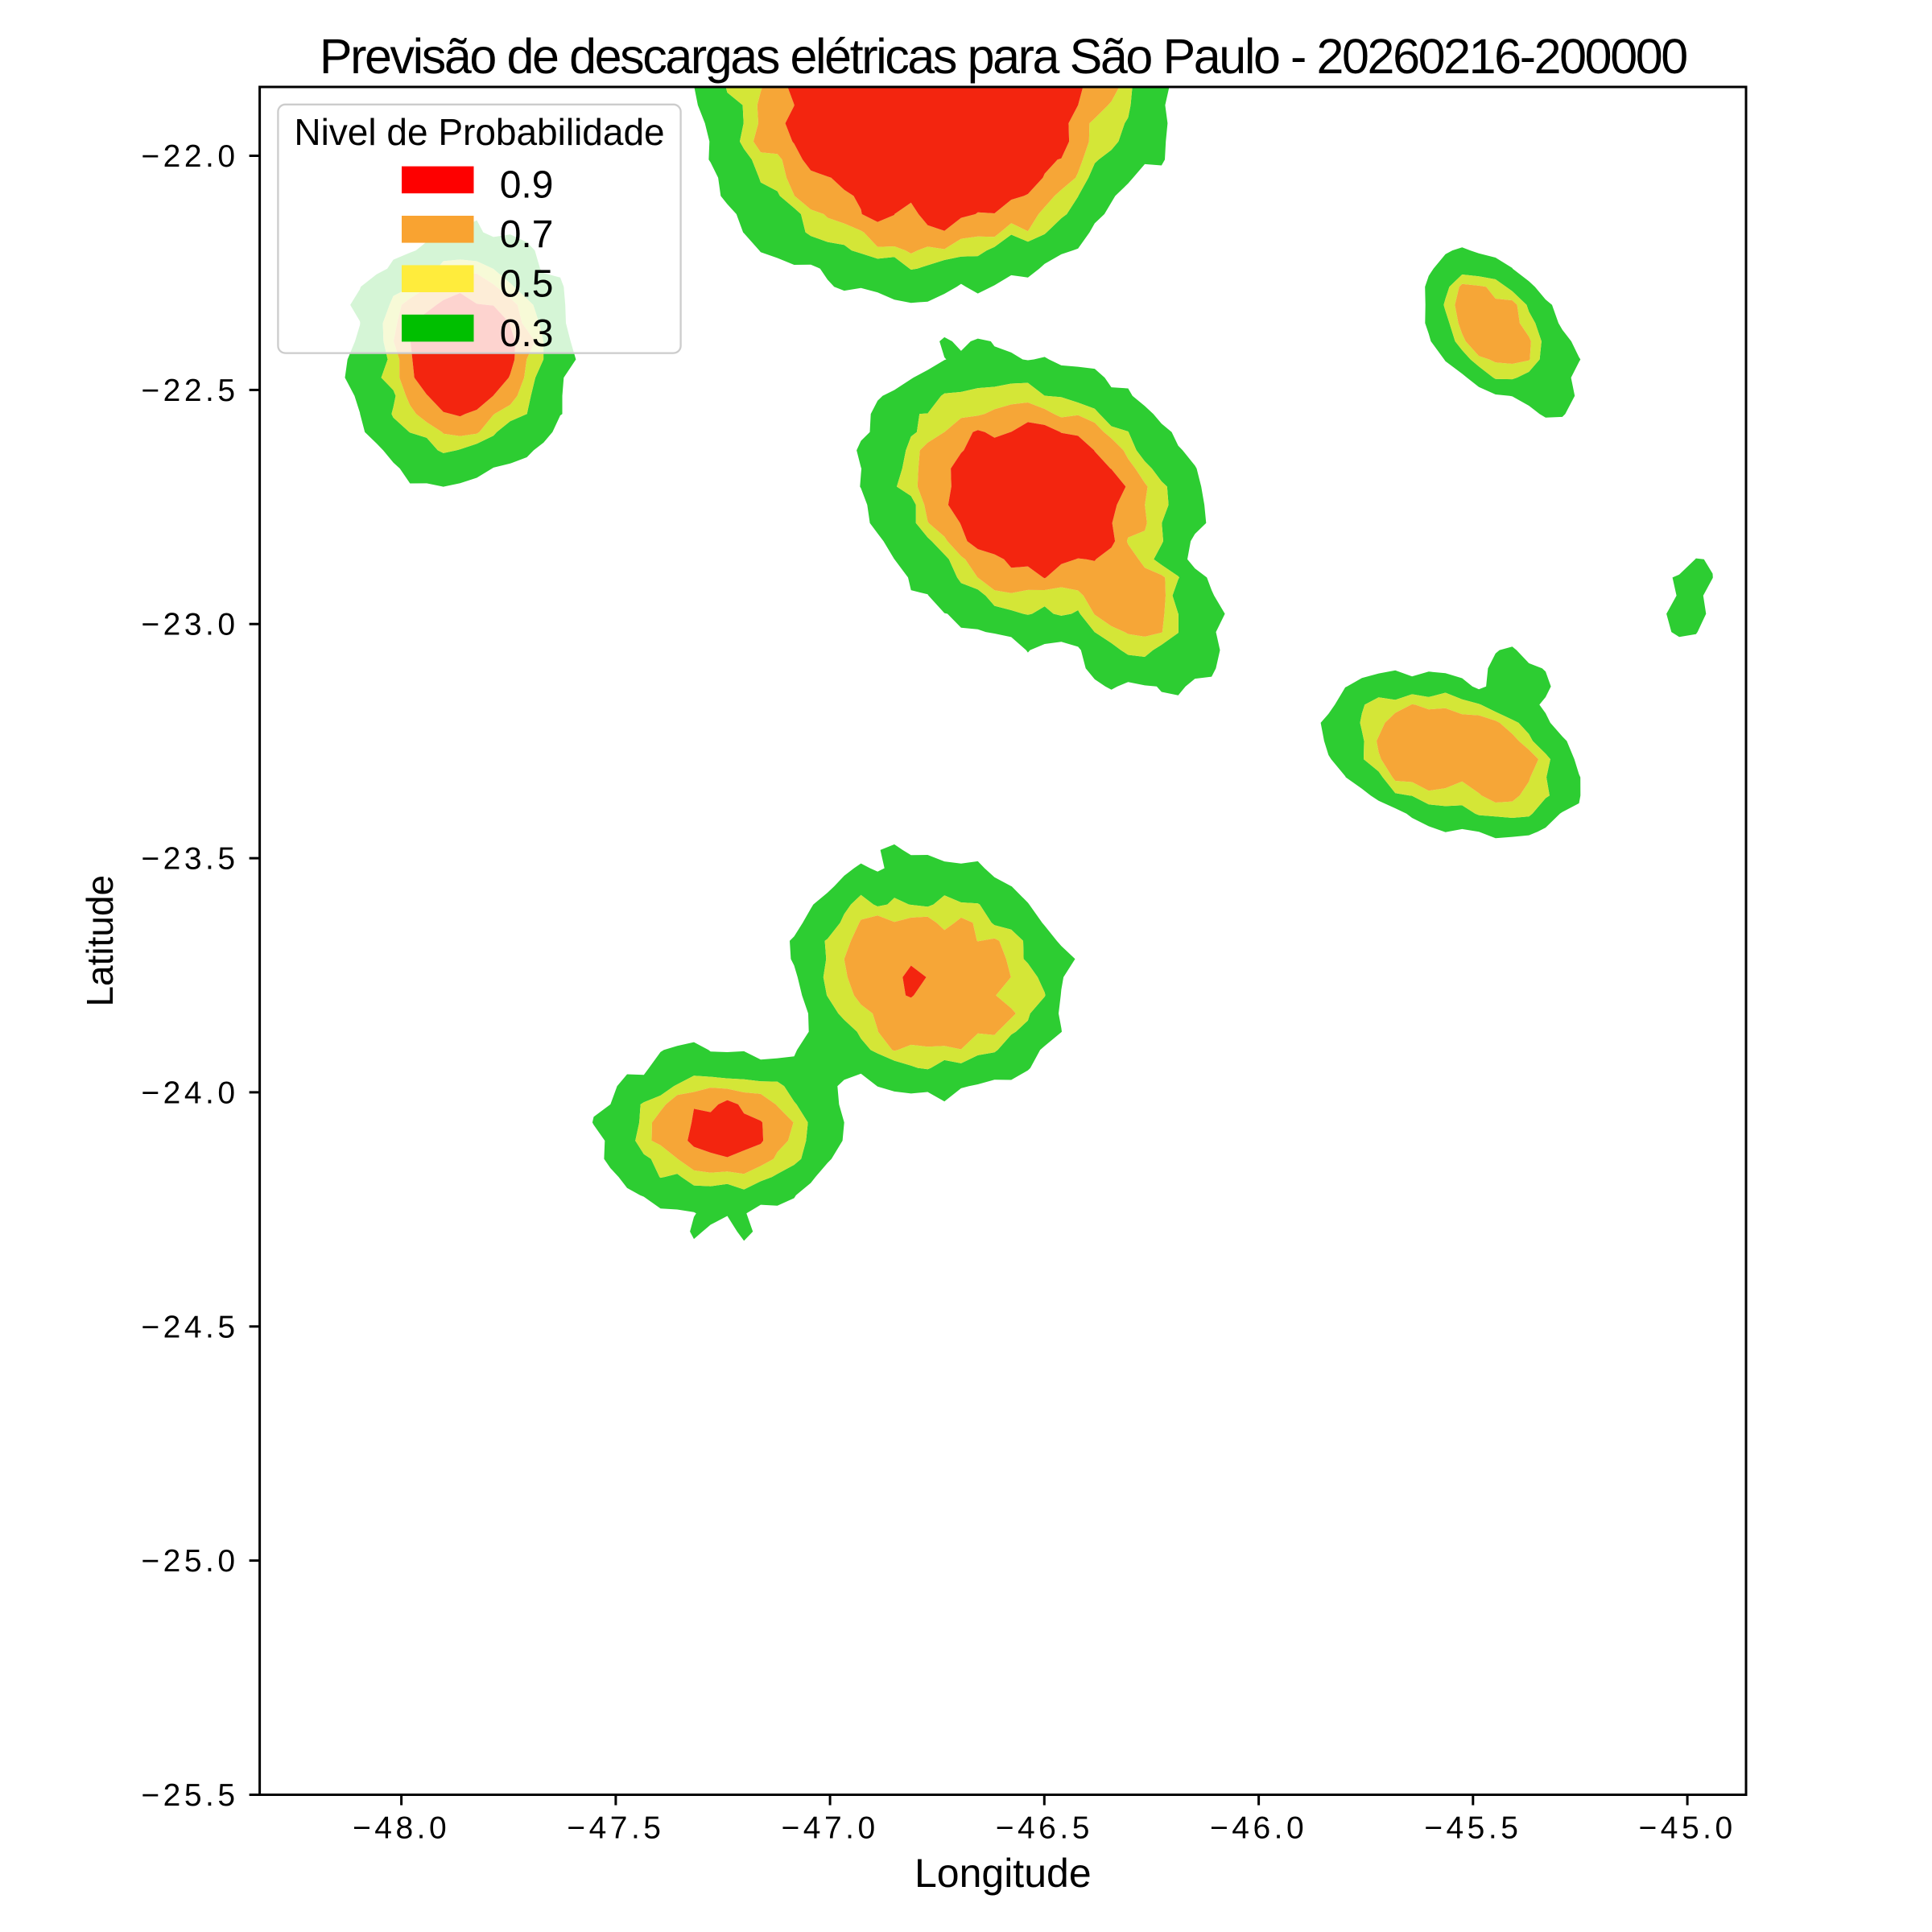 The image size is (1932, 1932). I want to click on svg-text: −25.0, so click(189, 1561).